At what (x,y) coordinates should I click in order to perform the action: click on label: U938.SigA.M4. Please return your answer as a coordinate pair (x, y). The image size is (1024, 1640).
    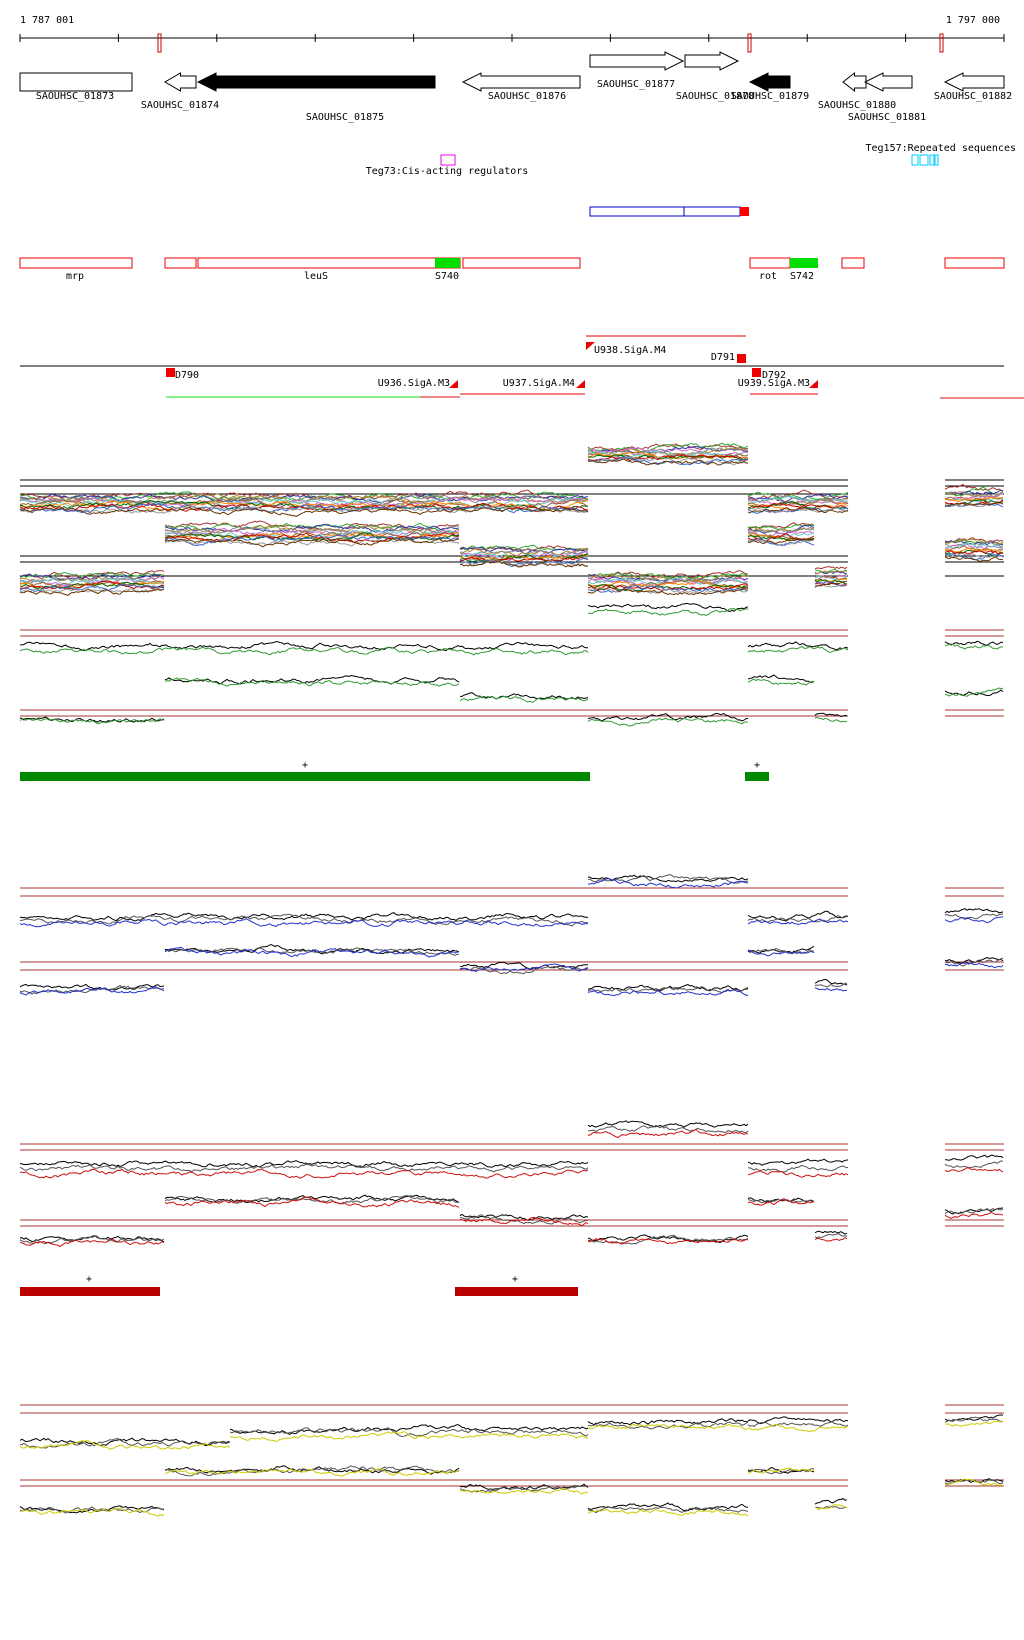
    Looking at the image, I should click on (630, 350).